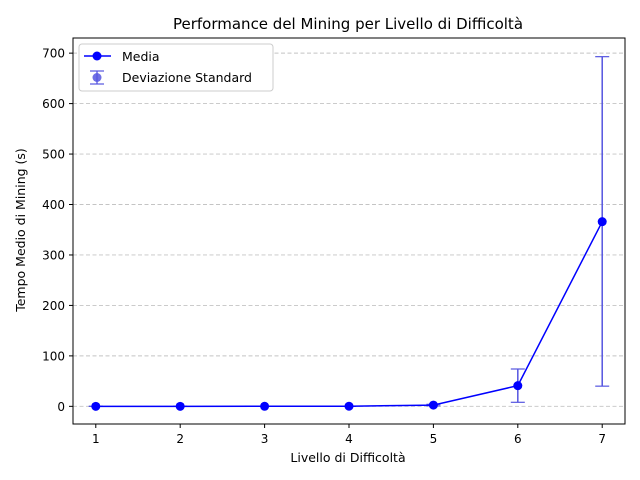 Image resolution: width=640 pixels, height=480 pixels. Describe the element at coordinates (187, 77) in the screenshot. I see `legend-label-std: Deviazione Standard` at that location.